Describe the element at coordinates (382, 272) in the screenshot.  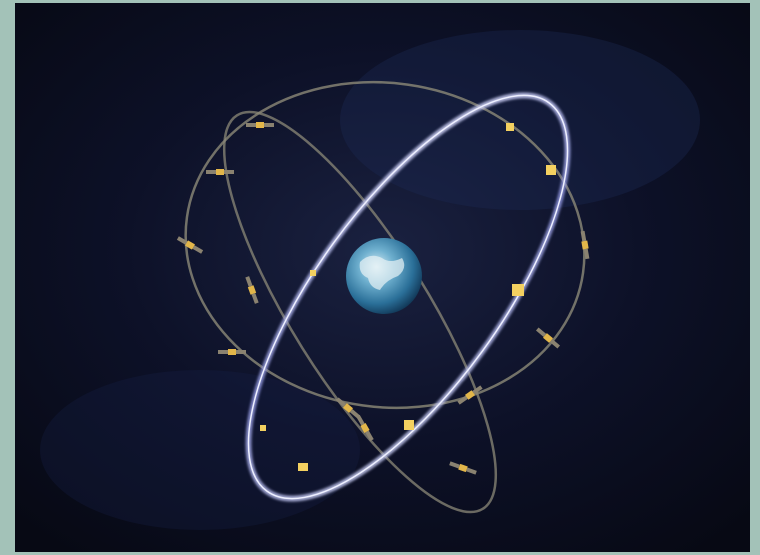
I see `earth-clouds` at that location.